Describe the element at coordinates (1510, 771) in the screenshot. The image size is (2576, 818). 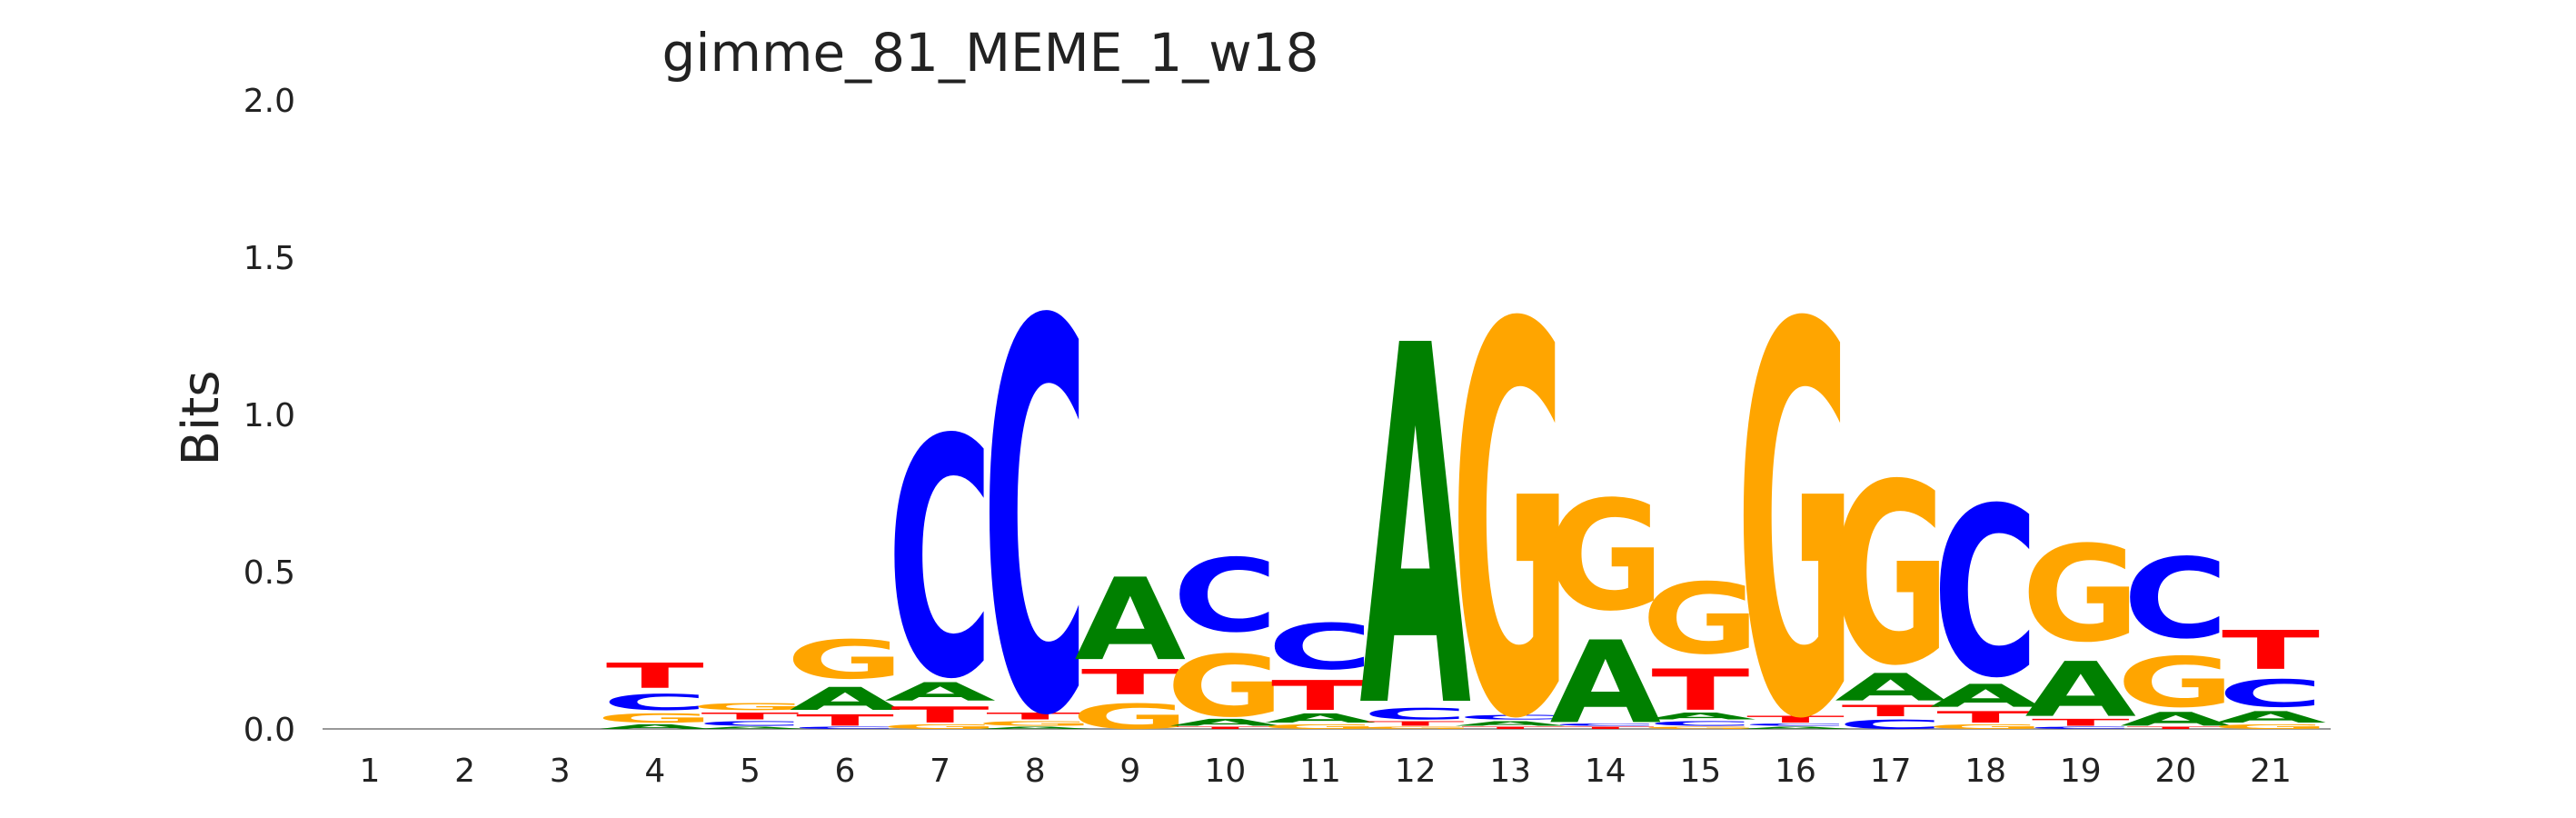
I see `x-tick-label: 13` at that location.